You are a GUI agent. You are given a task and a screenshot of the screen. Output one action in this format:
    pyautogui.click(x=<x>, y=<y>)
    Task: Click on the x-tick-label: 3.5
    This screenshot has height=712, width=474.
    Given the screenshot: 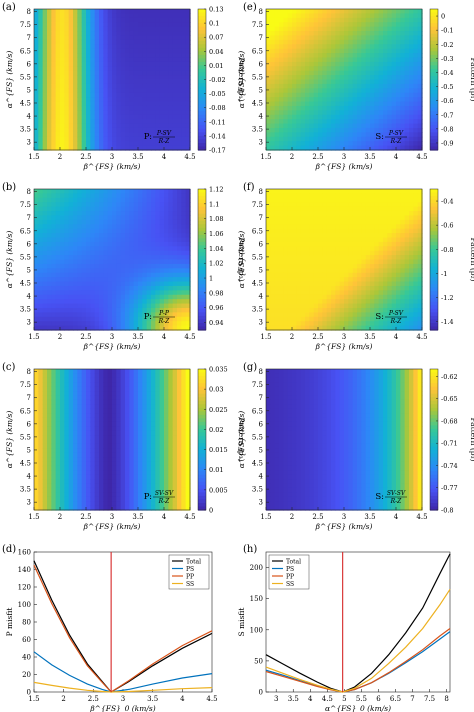 What is the action you would take?
    pyautogui.click(x=369, y=157)
    